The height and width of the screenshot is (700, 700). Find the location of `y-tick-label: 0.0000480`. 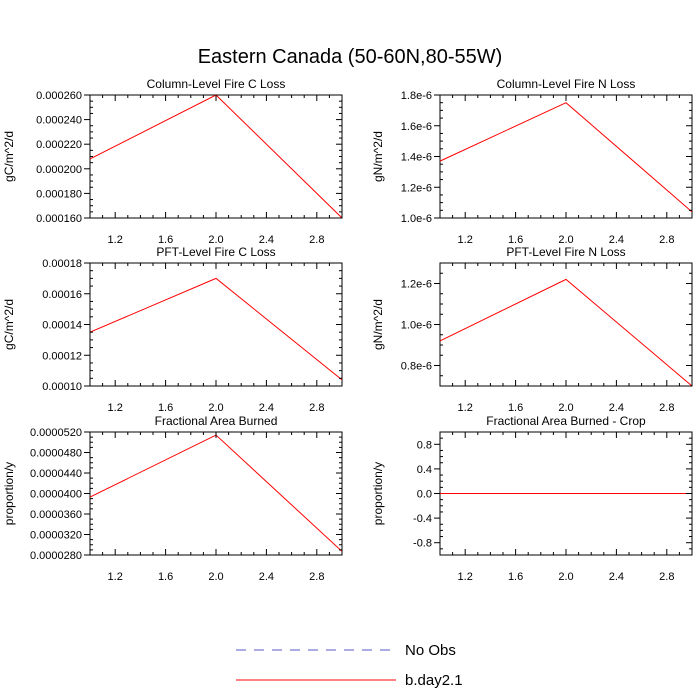

y-tick-label: 0.0000480 is located at coordinates (56, 454).